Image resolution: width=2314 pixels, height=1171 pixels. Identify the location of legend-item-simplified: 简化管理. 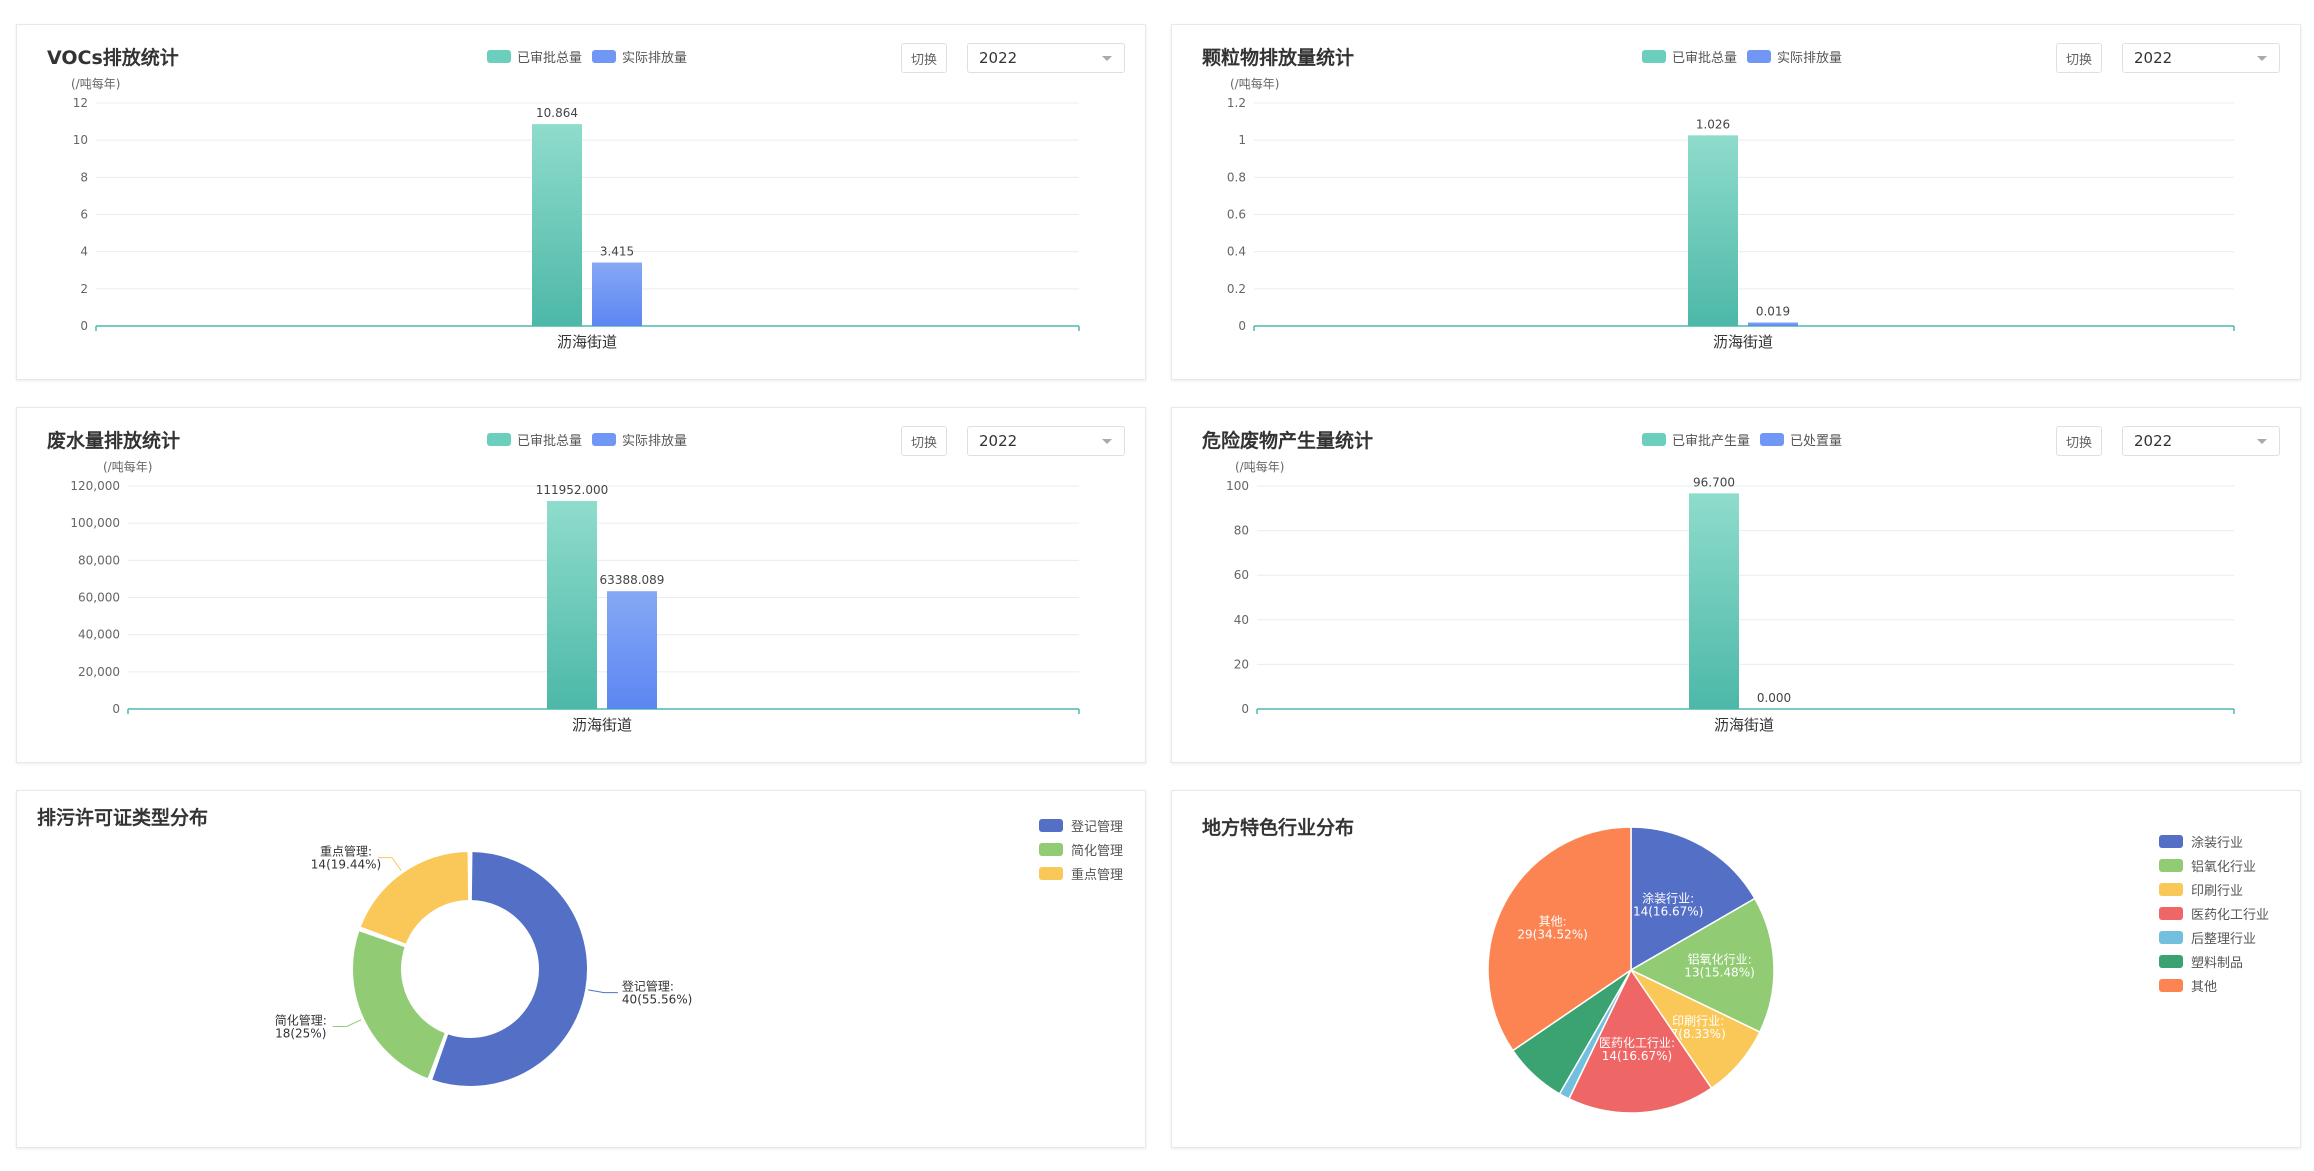
(1081, 849).